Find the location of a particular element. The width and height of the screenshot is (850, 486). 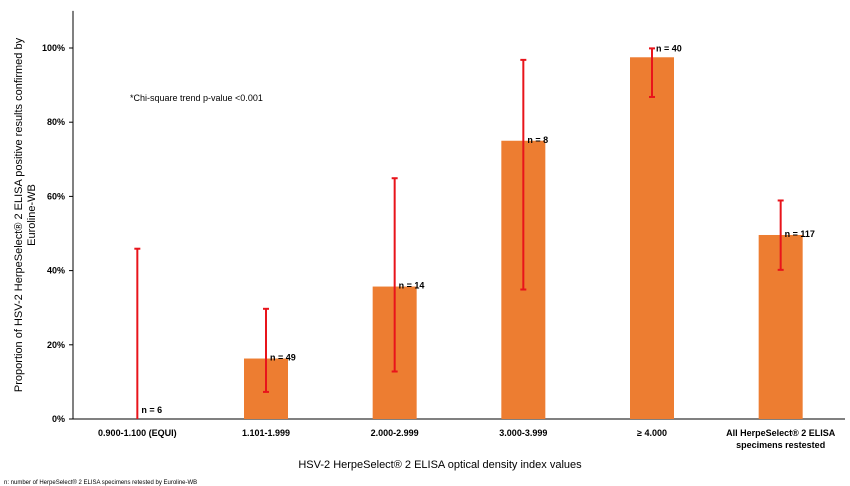

category-label: 3.000-3.999 is located at coordinates (523, 433).